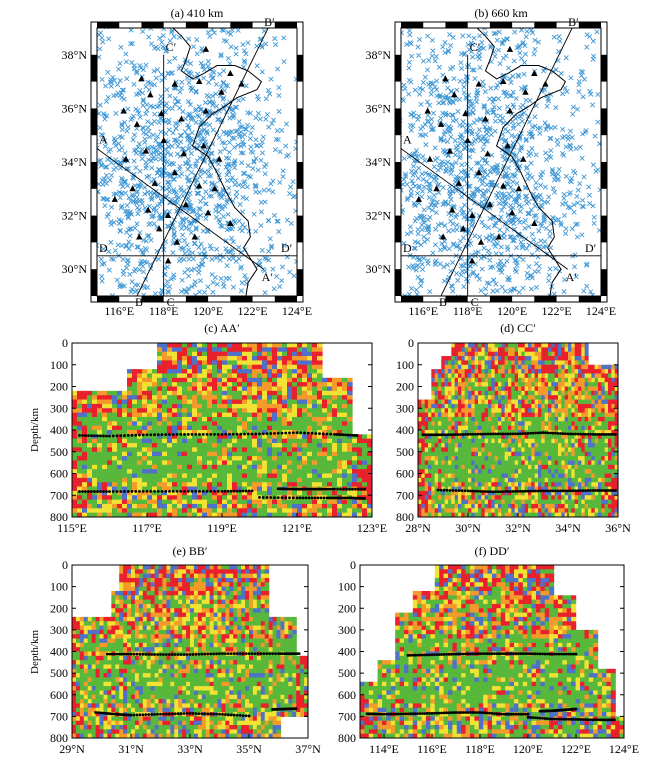 The image size is (645, 766). What do you see at coordinates (65, 565) in the screenshot?
I see `y-tick-label: 0` at bounding box center [65, 565].